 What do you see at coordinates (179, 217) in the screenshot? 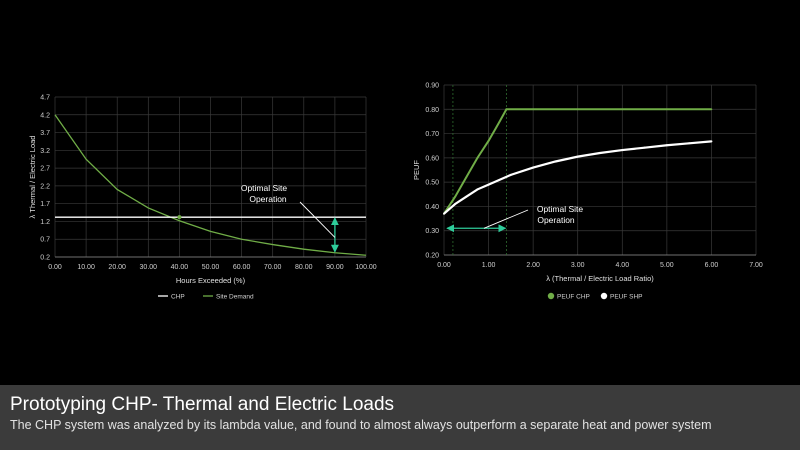
I see `intersection-marker` at bounding box center [179, 217].